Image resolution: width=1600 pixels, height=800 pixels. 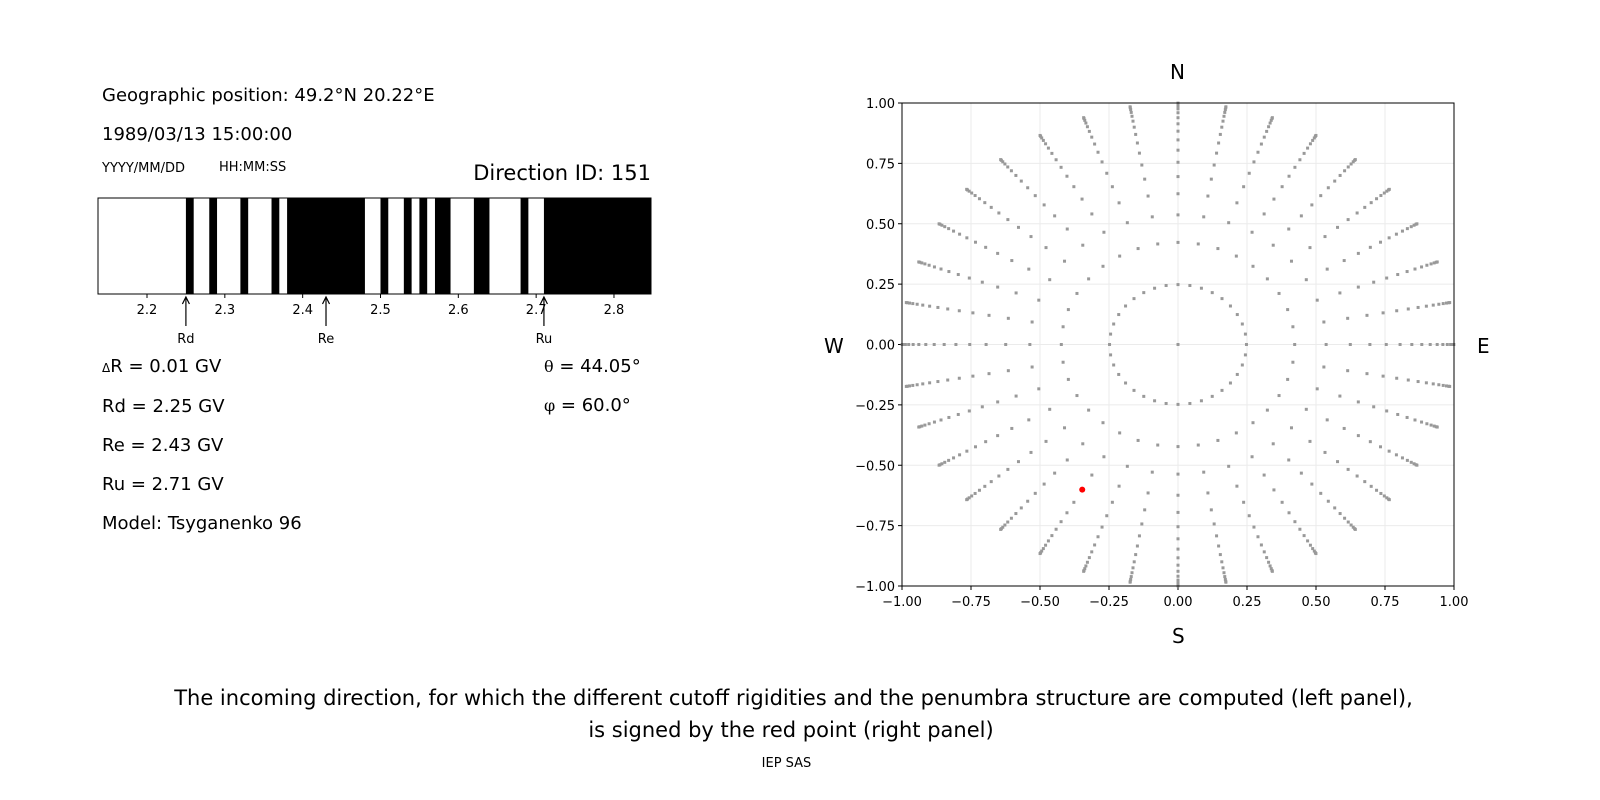 What do you see at coordinates (536, 310) in the screenshot?
I see `x-tick-label: 2.7` at bounding box center [536, 310].